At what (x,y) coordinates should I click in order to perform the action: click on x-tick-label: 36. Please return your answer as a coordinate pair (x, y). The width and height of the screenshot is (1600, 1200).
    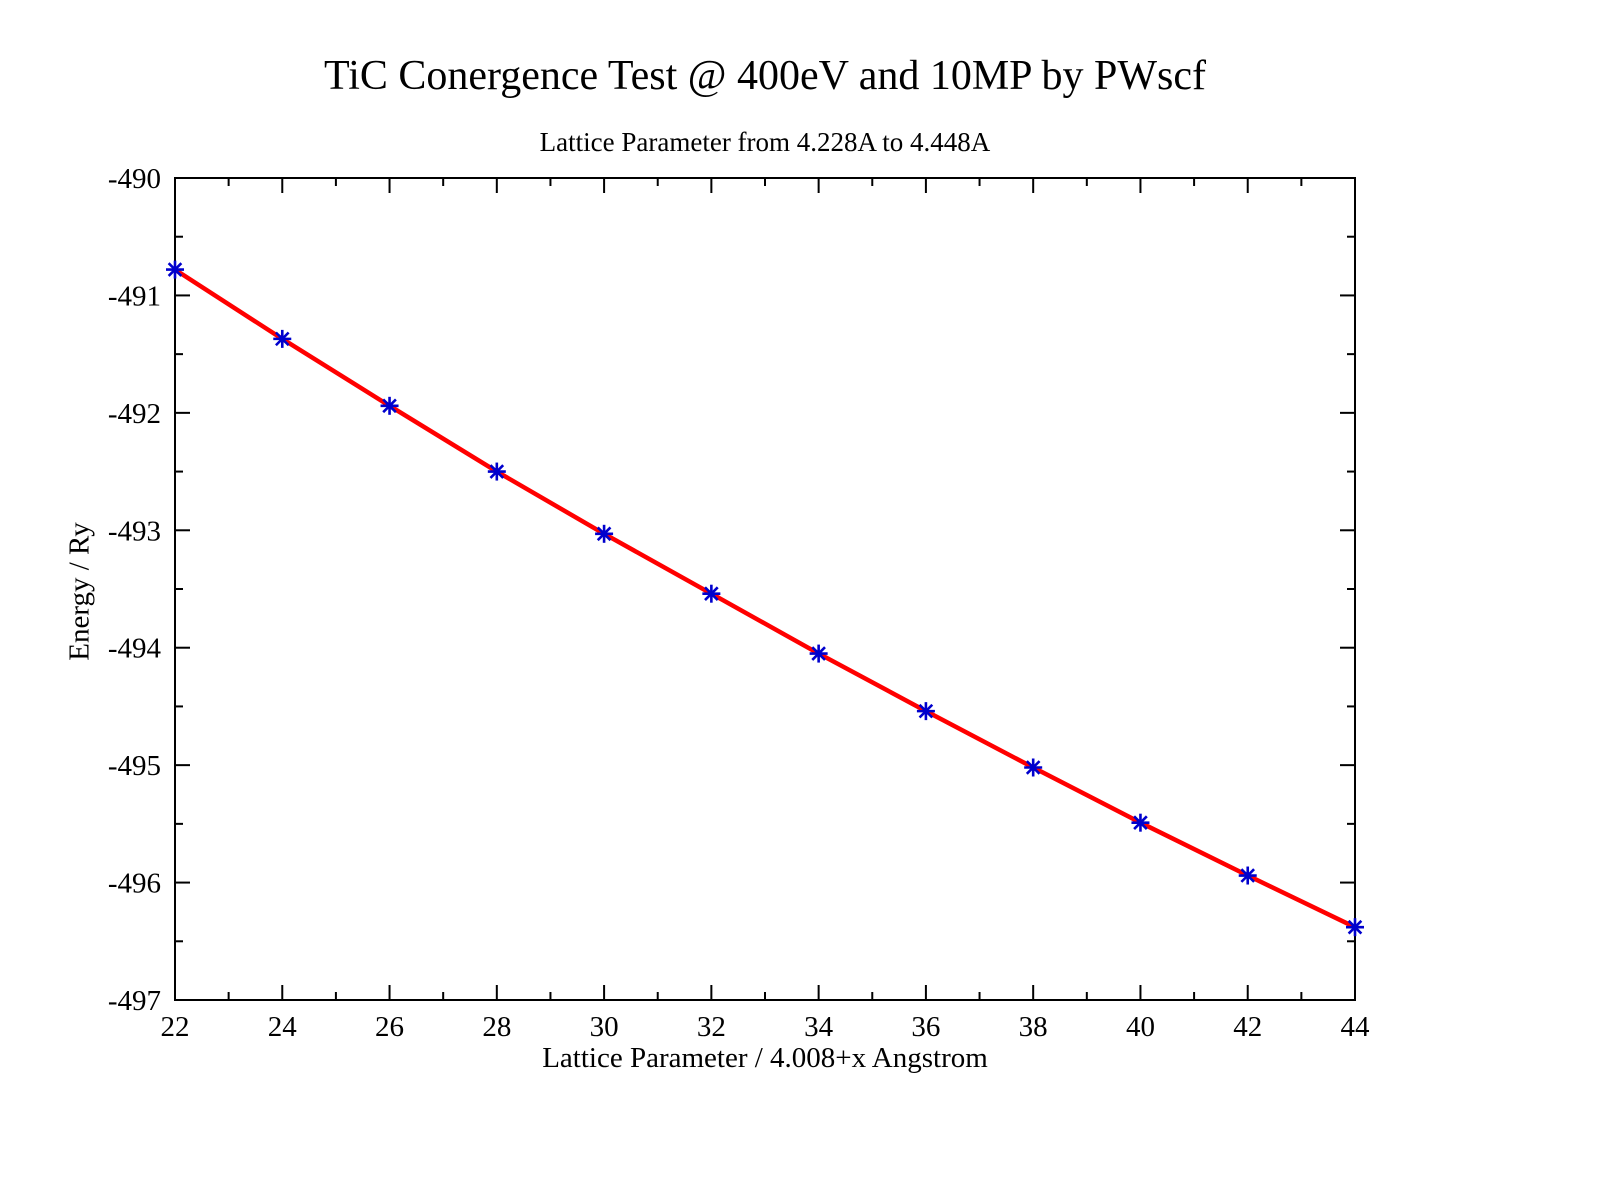
    Looking at the image, I should click on (925, 1027).